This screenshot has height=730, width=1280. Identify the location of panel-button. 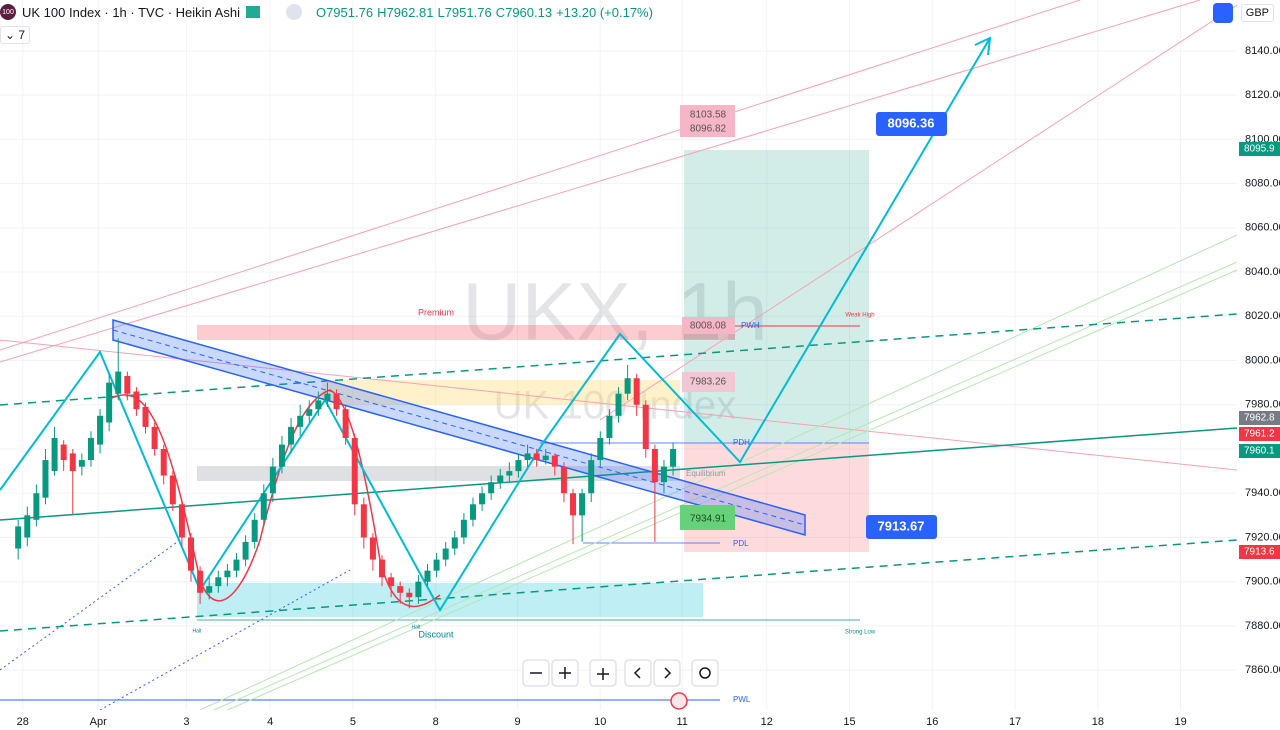
(1223, 13).